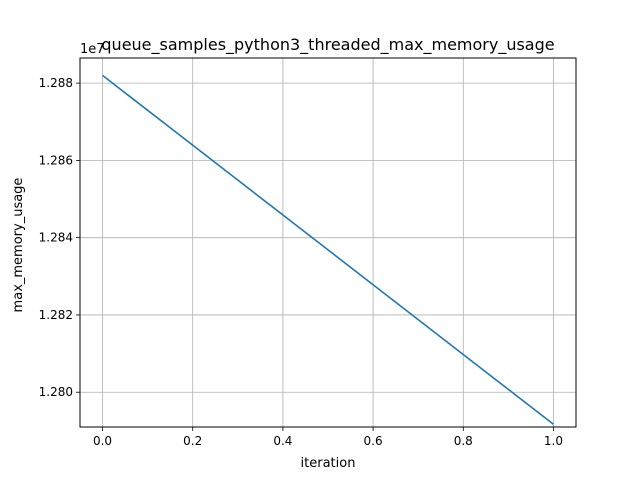 The width and height of the screenshot is (640, 484). I want to click on y-tick-label: 1.280, so click(56, 392).